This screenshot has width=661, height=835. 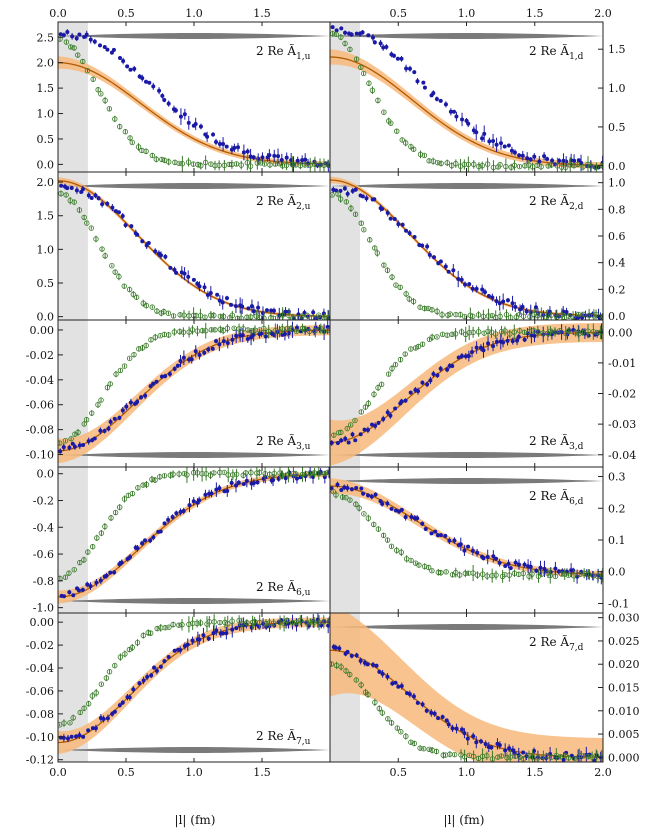 I want to click on x-axis-label-right: |l| (fm), so click(x=464, y=820).